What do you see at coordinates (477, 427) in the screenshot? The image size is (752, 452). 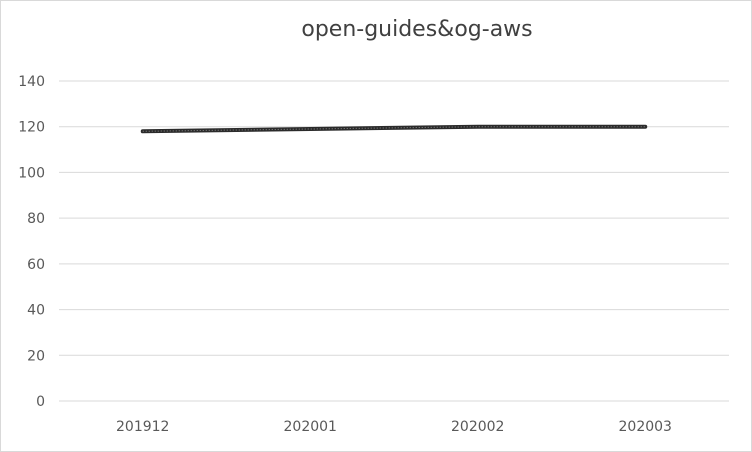 I see `x-tick-label-202002: 202002` at bounding box center [477, 427].